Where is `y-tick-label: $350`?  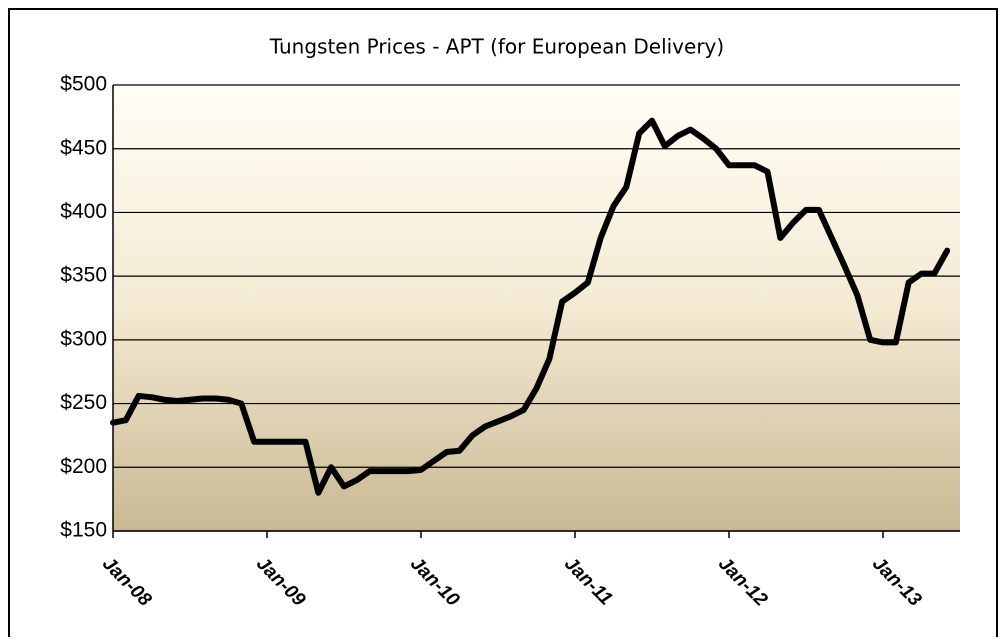
y-tick-label: $350 is located at coordinates (83, 275).